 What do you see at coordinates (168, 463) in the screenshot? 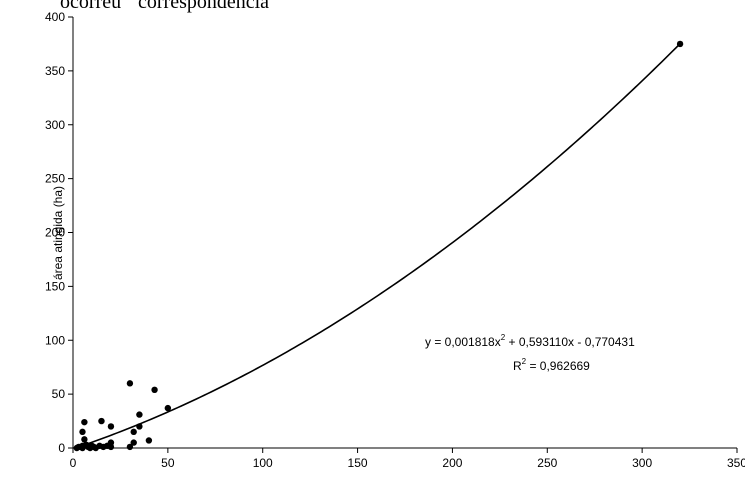
I see `x-tick-label: 50` at bounding box center [168, 463].